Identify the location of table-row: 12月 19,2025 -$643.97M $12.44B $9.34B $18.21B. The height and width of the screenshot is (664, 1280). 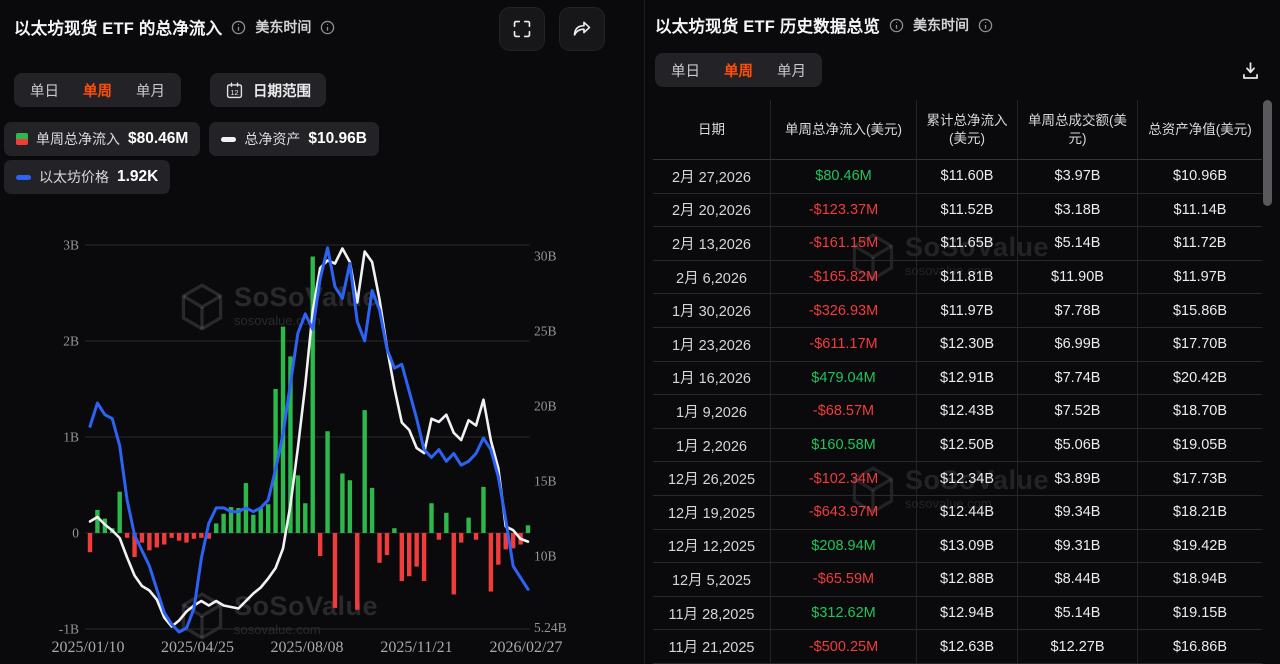
(957, 512).